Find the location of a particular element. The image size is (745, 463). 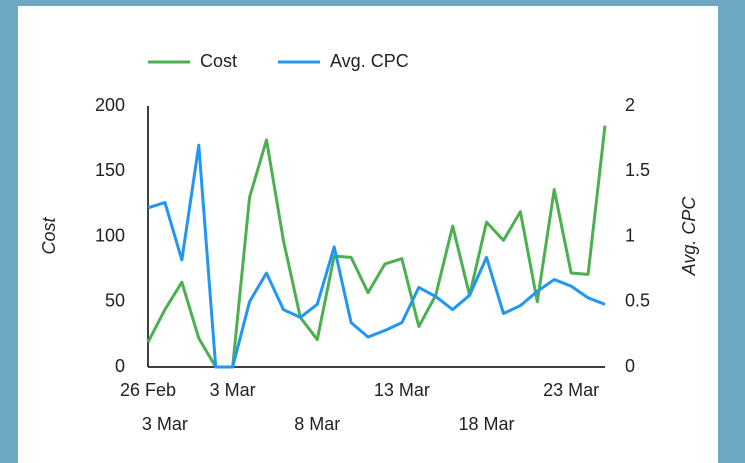

x-tick-label: 13 Mar is located at coordinates (402, 390).